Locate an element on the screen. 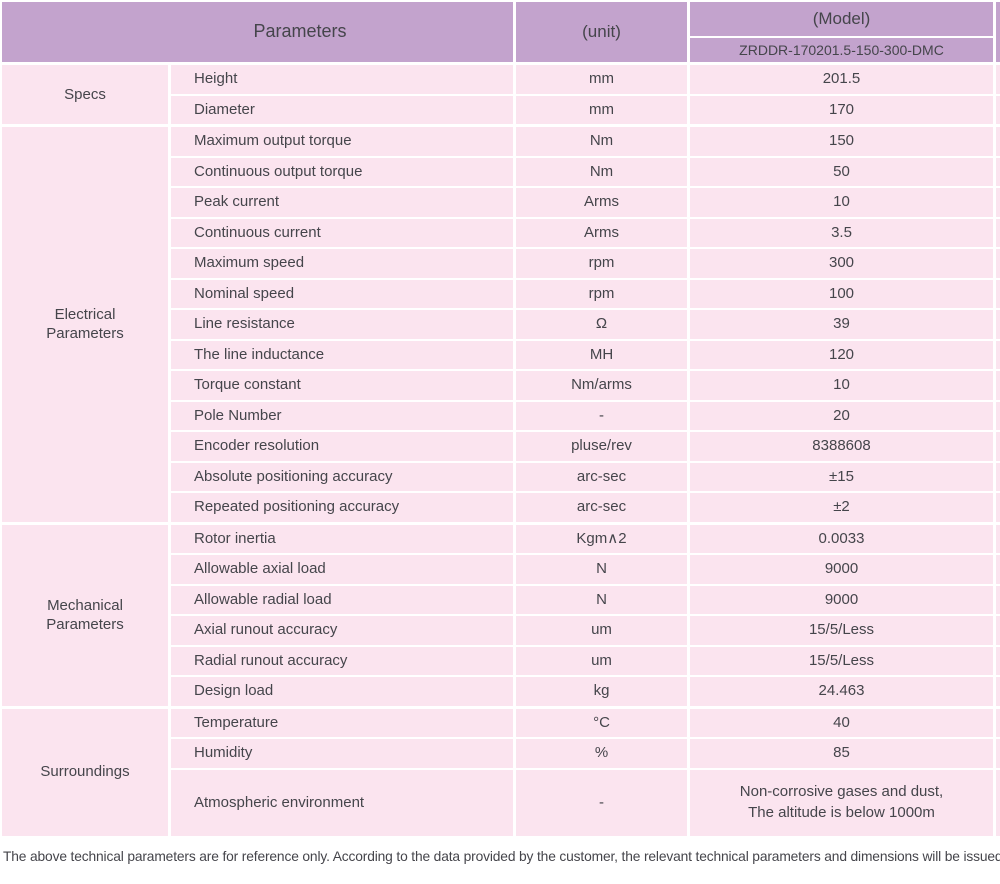 Image resolution: width=1000 pixels, height=884 pixels. value-cell: ±15 is located at coordinates (841, 476).